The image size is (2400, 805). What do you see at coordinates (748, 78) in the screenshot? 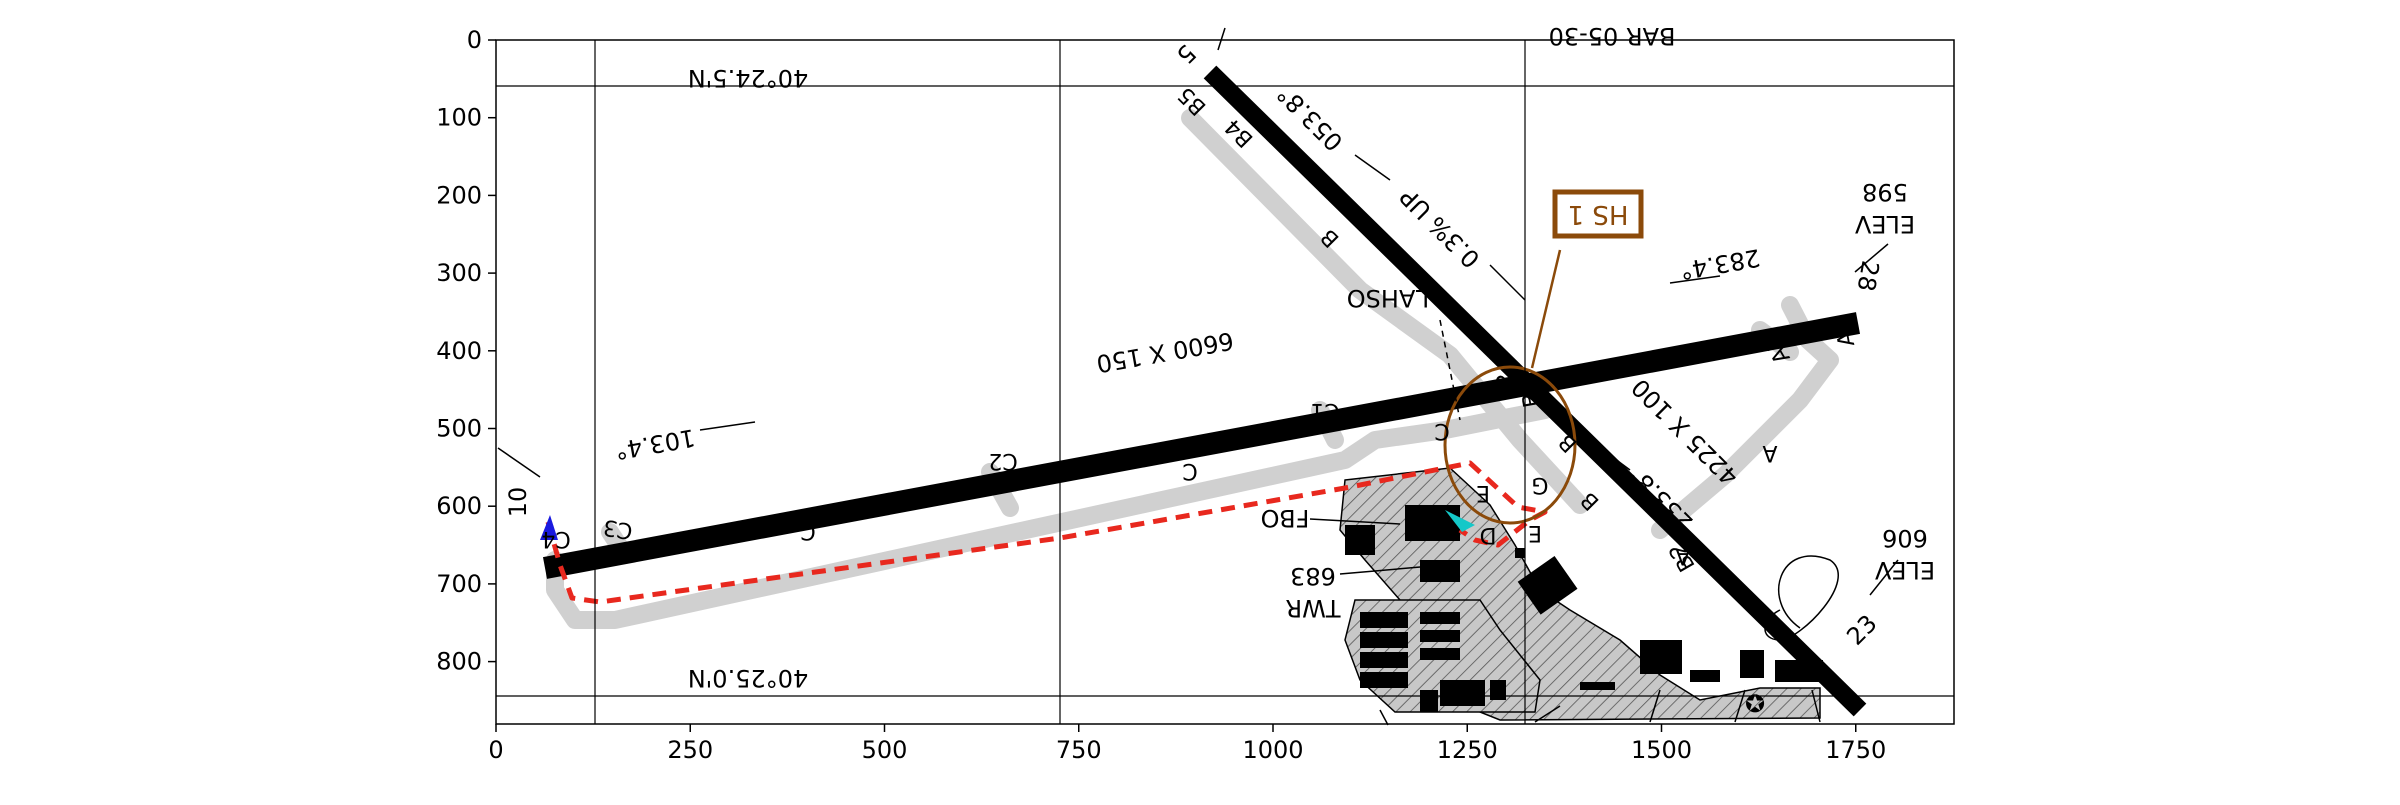
I see `latitude-top: 40°24.5'N` at bounding box center [748, 78].